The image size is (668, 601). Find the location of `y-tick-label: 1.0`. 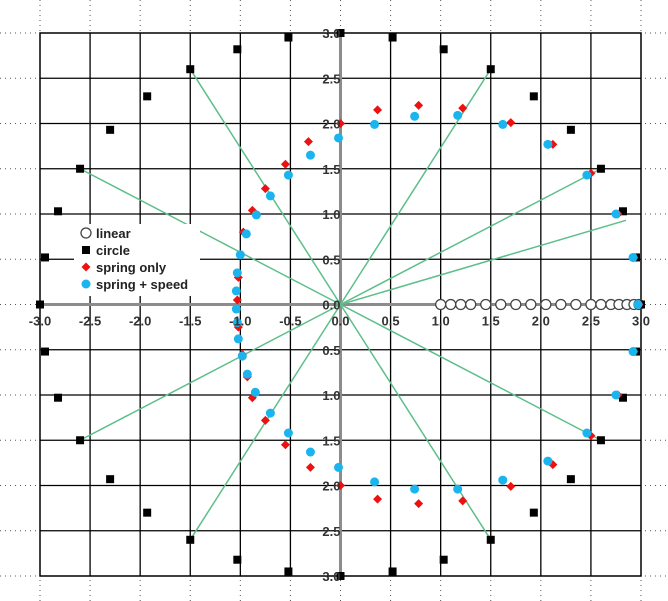

y-tick-label: 1.0 is located at coordinates (331, 395).